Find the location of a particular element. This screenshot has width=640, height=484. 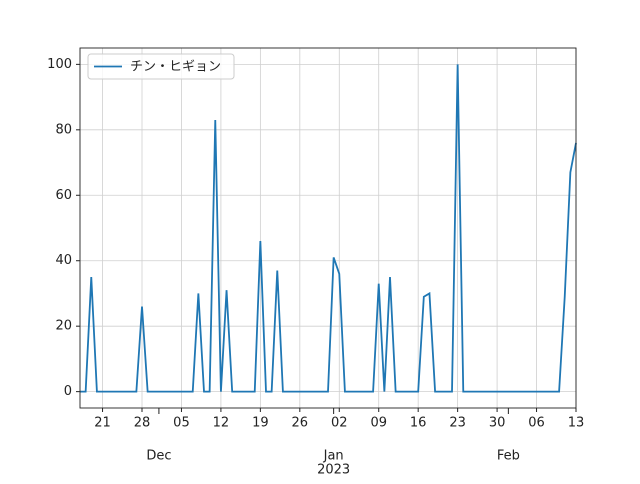

x-month-label: Dec is located at coordinates (158, 456).